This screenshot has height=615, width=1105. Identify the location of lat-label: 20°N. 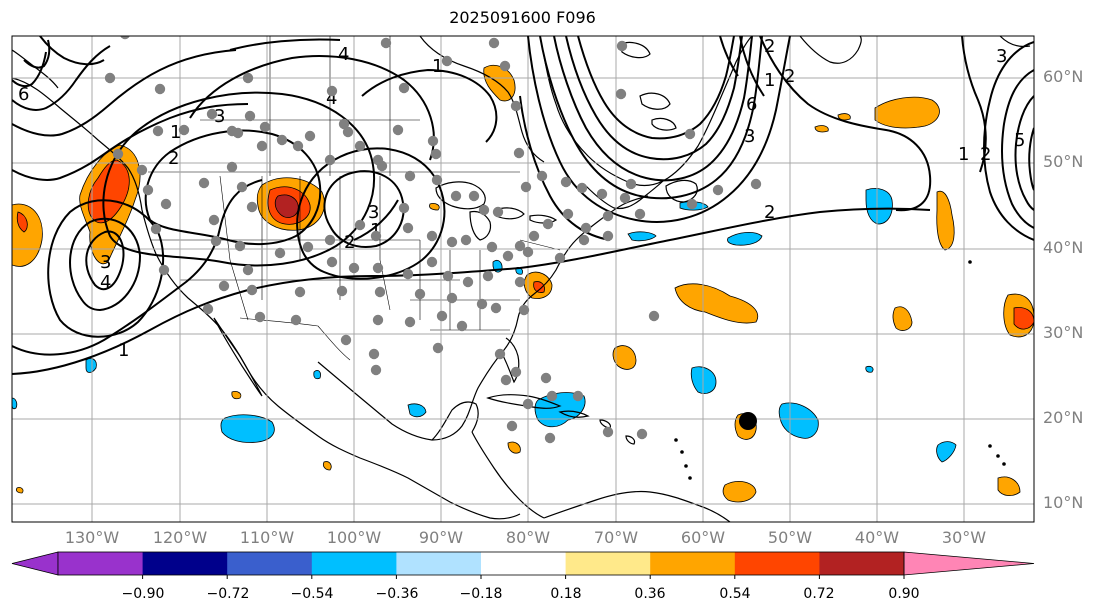
(1063, 417).